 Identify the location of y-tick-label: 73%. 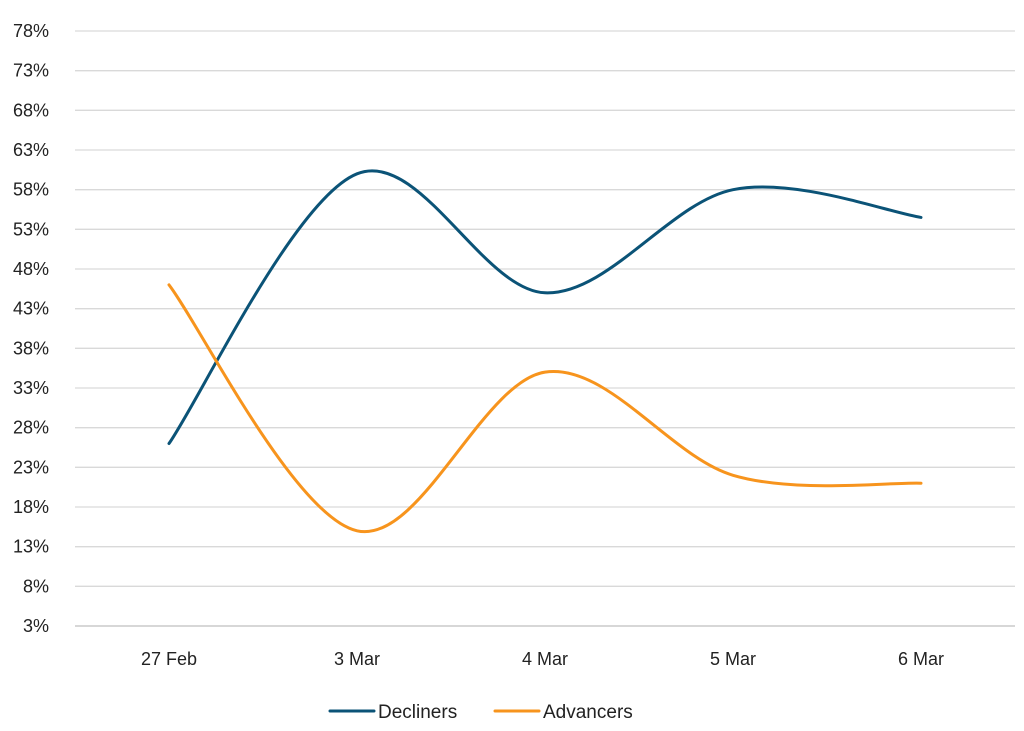
(31, 71).